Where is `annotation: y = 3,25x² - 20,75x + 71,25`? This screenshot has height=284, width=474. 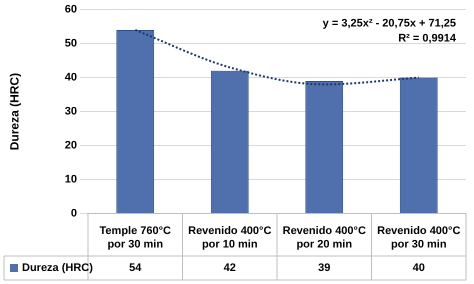 annotation: y = 3,25x² - 20,75x + 71,25 is located at coordinates (389, 24).